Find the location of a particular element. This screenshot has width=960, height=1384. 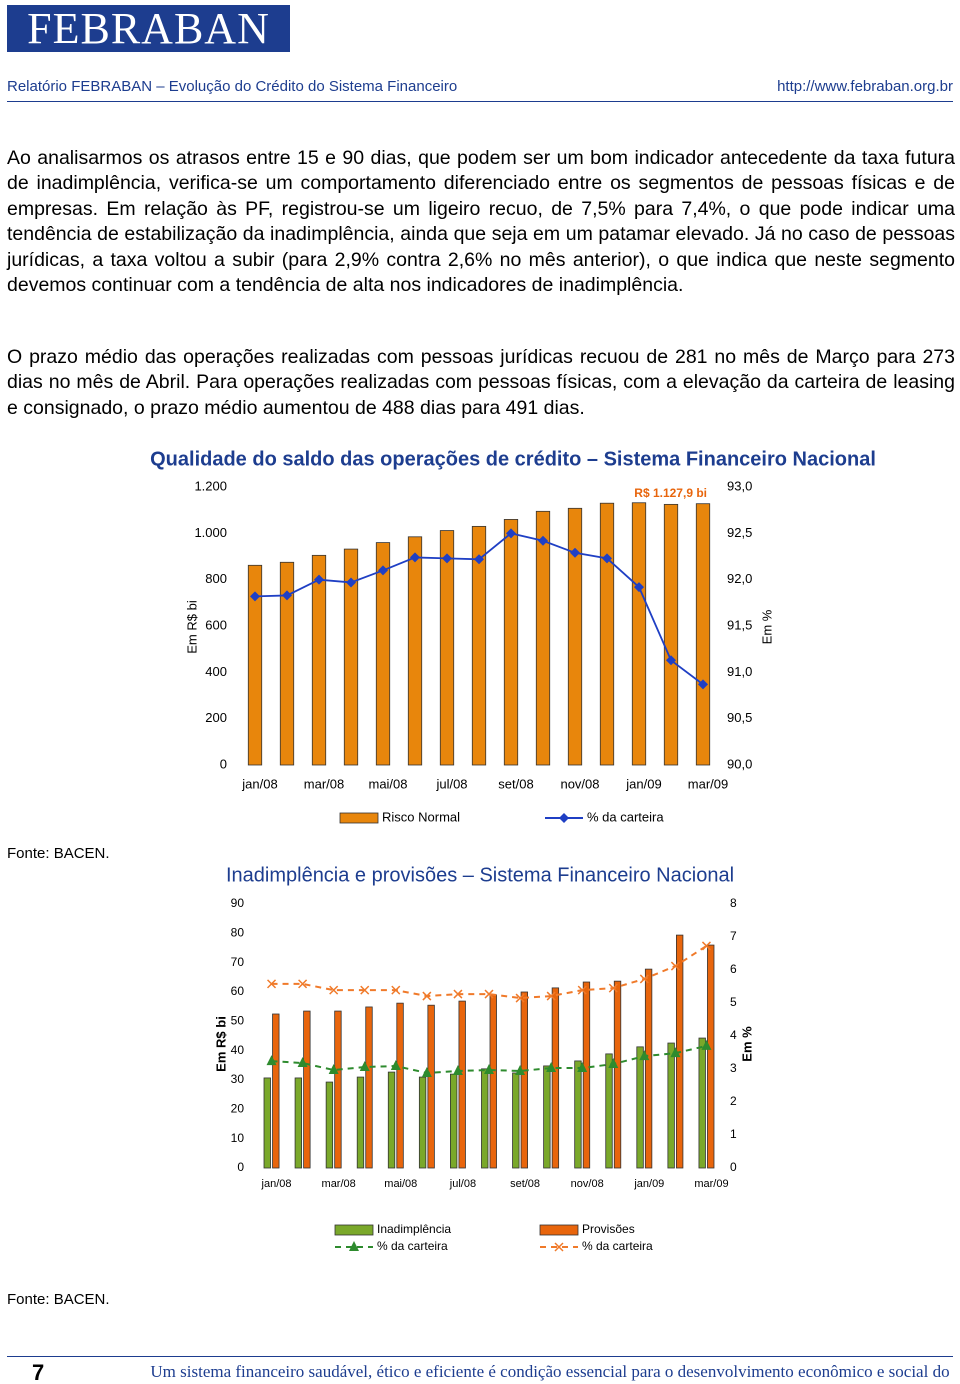

legend-label: Risco Normal is located at coordinates (421, 816).